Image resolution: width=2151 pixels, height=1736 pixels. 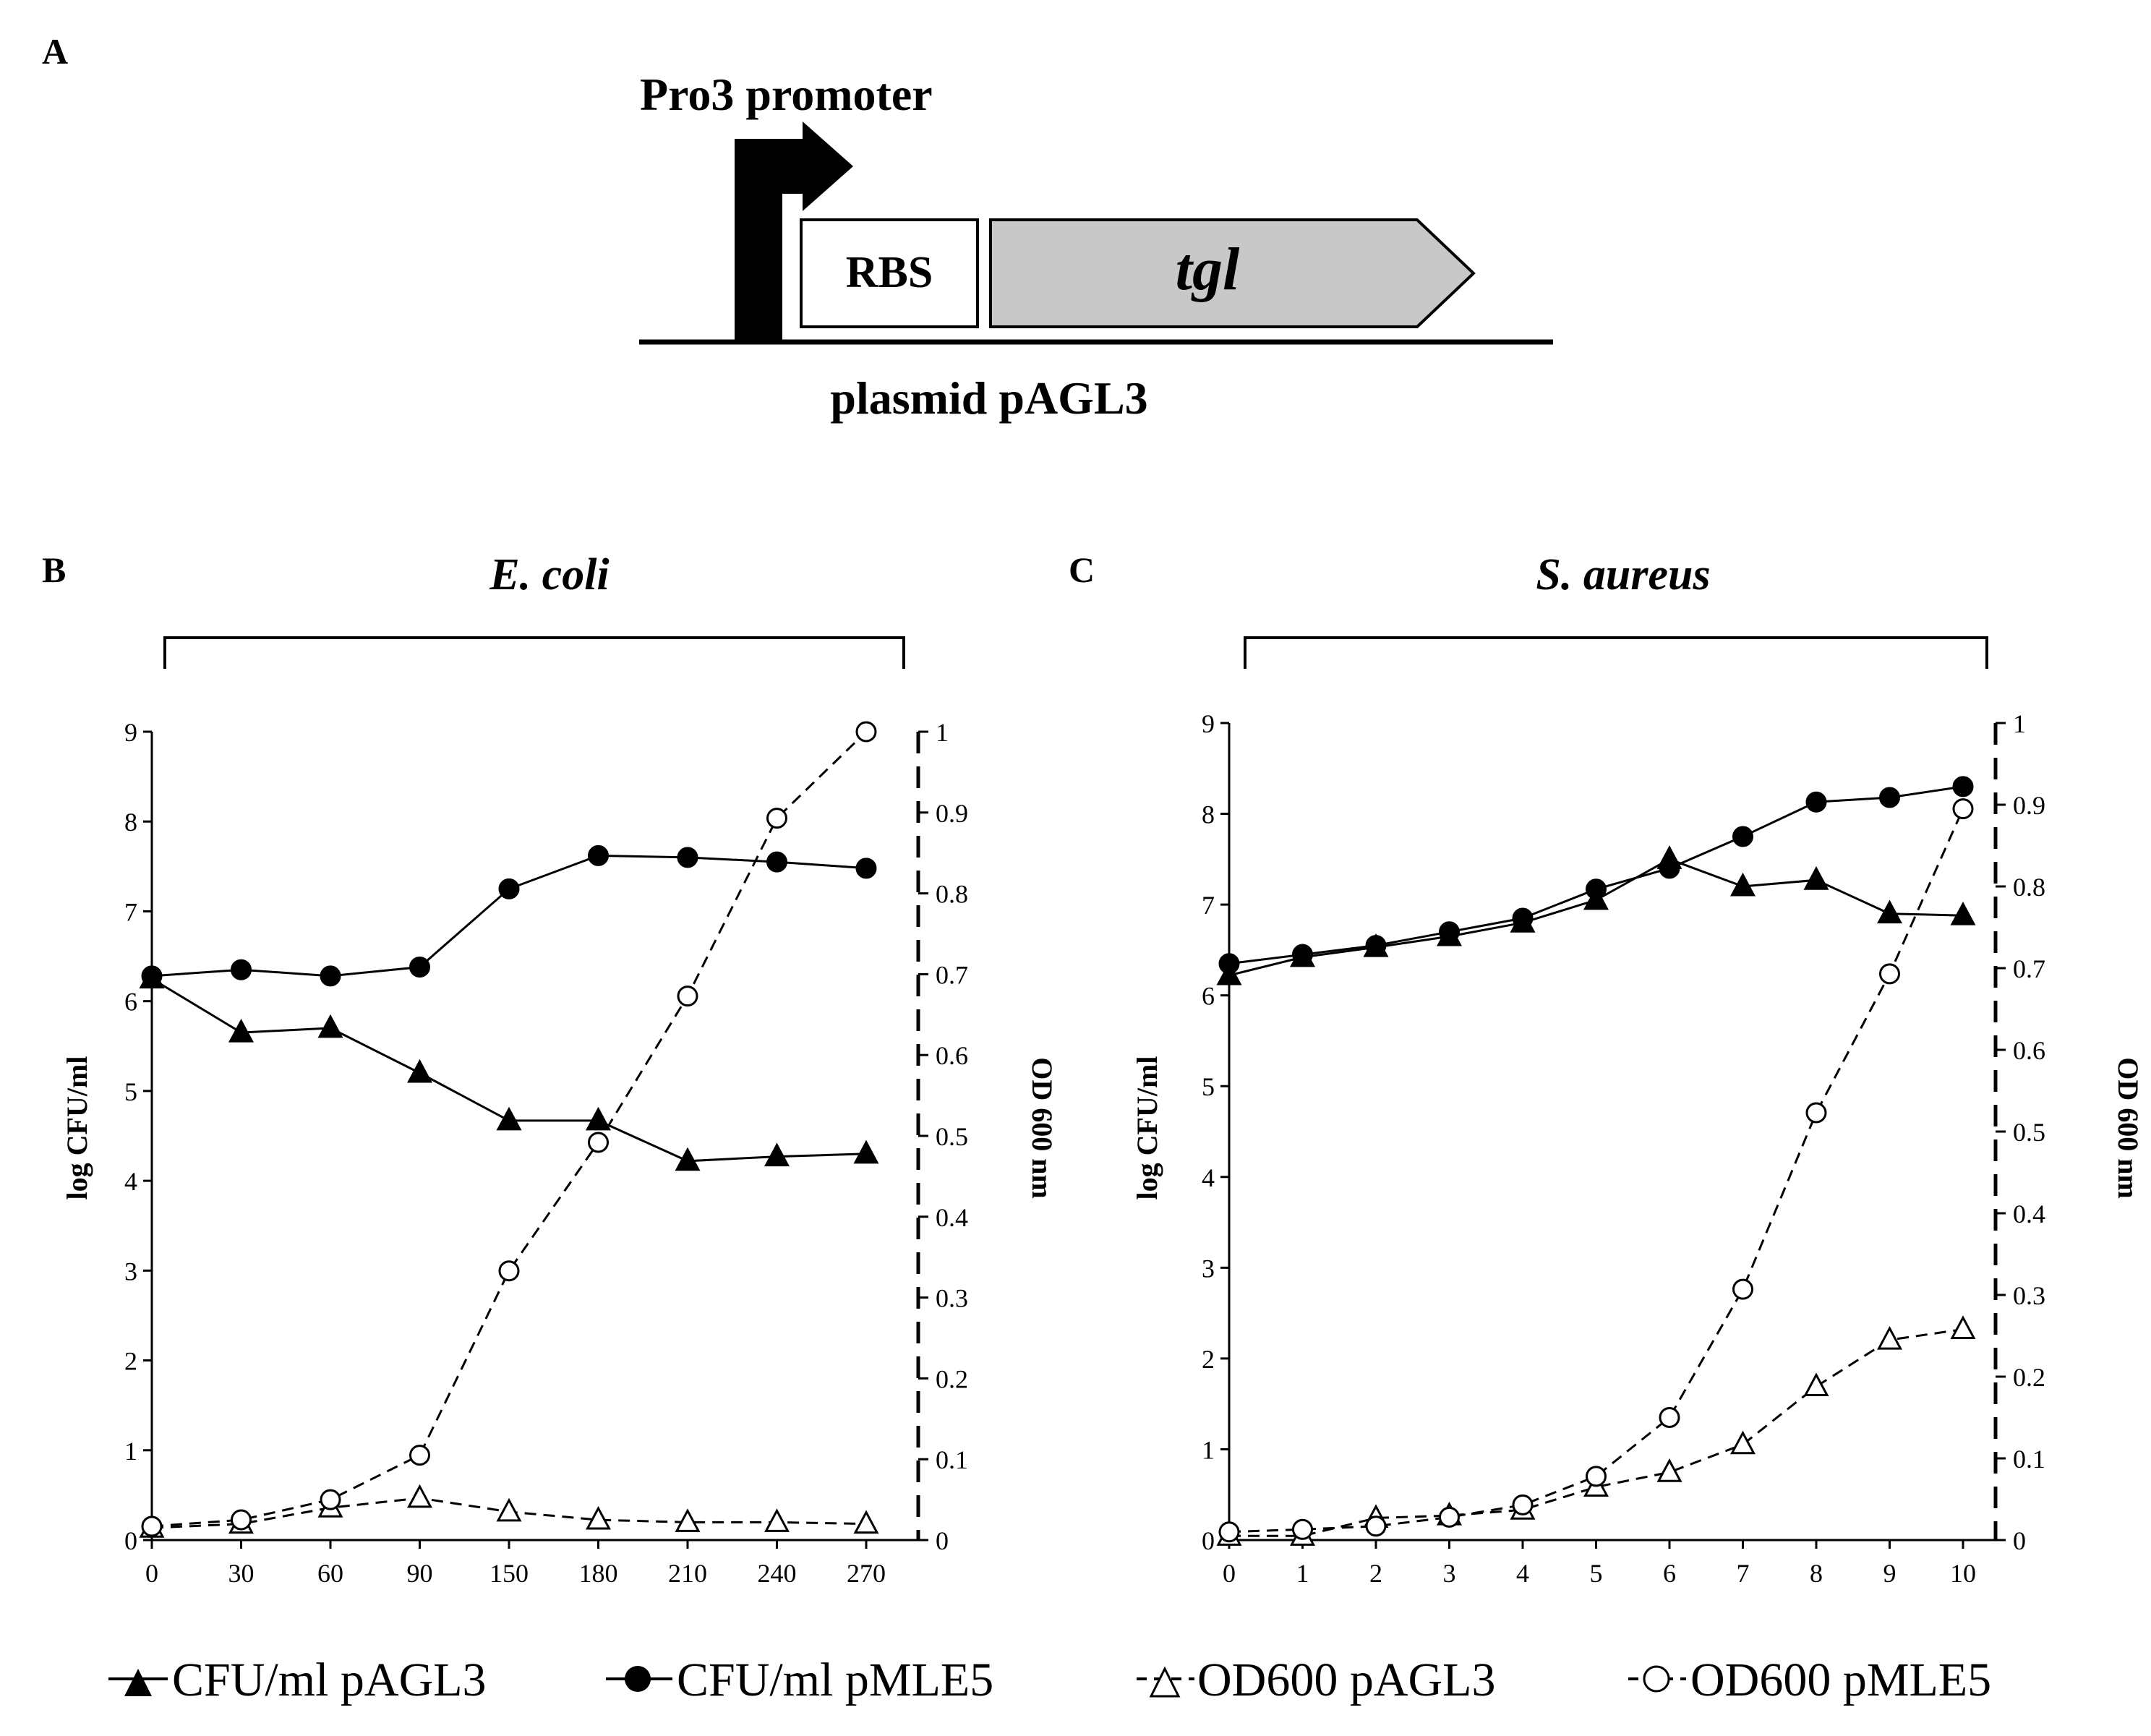 I want to click on panel-b-x-tick-label: 270, so click(x=866, y=1573).